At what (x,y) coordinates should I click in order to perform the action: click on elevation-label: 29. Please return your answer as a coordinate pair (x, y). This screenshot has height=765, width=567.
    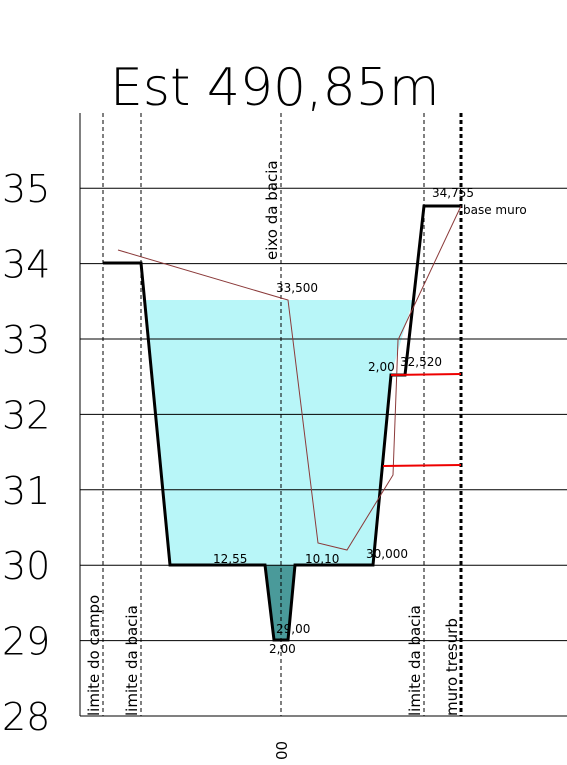
    Looking at the image, I should click on (26, 642).